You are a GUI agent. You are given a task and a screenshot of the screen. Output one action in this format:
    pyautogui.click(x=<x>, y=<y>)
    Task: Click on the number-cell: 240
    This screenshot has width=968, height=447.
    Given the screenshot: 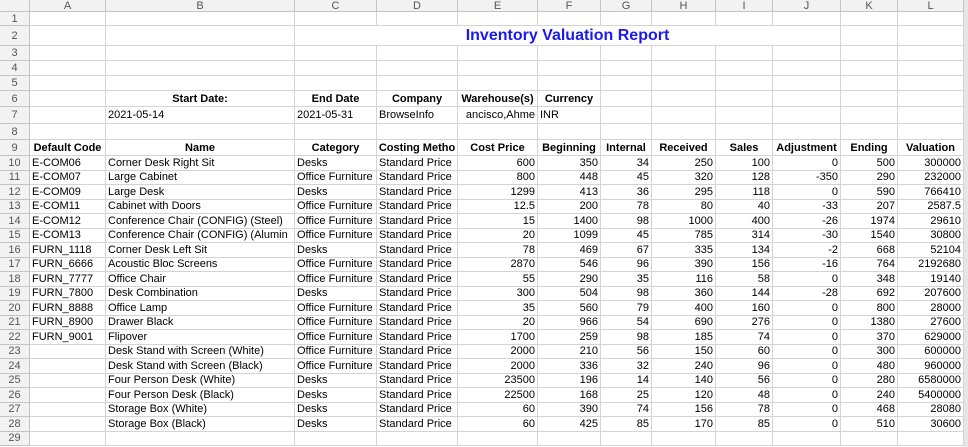 What is the action you would take?
    pyautogui.click(x=684, y=366)
    